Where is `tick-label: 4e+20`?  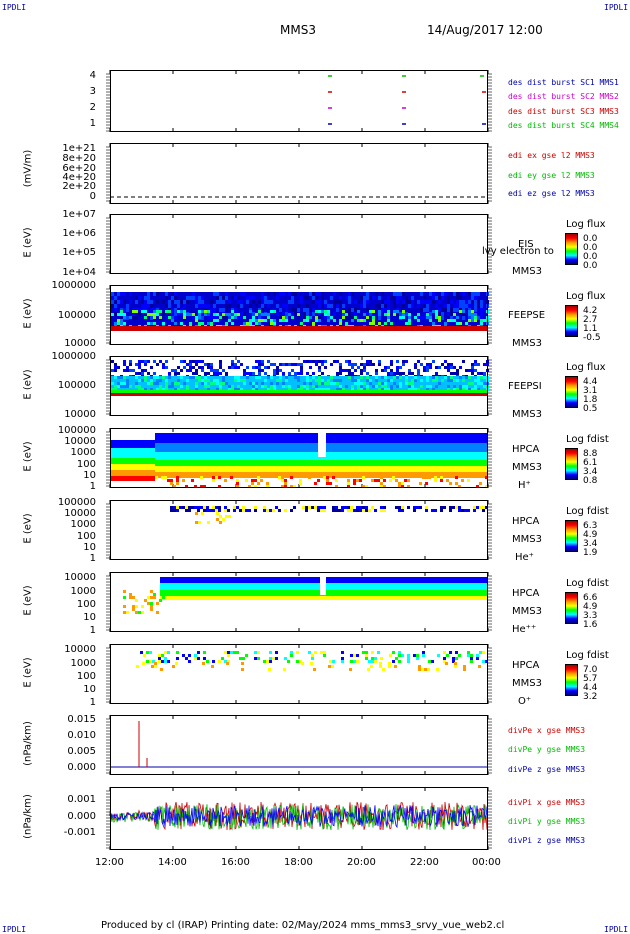
tick-label: 4e+20 is located at coordinates (79, 177).